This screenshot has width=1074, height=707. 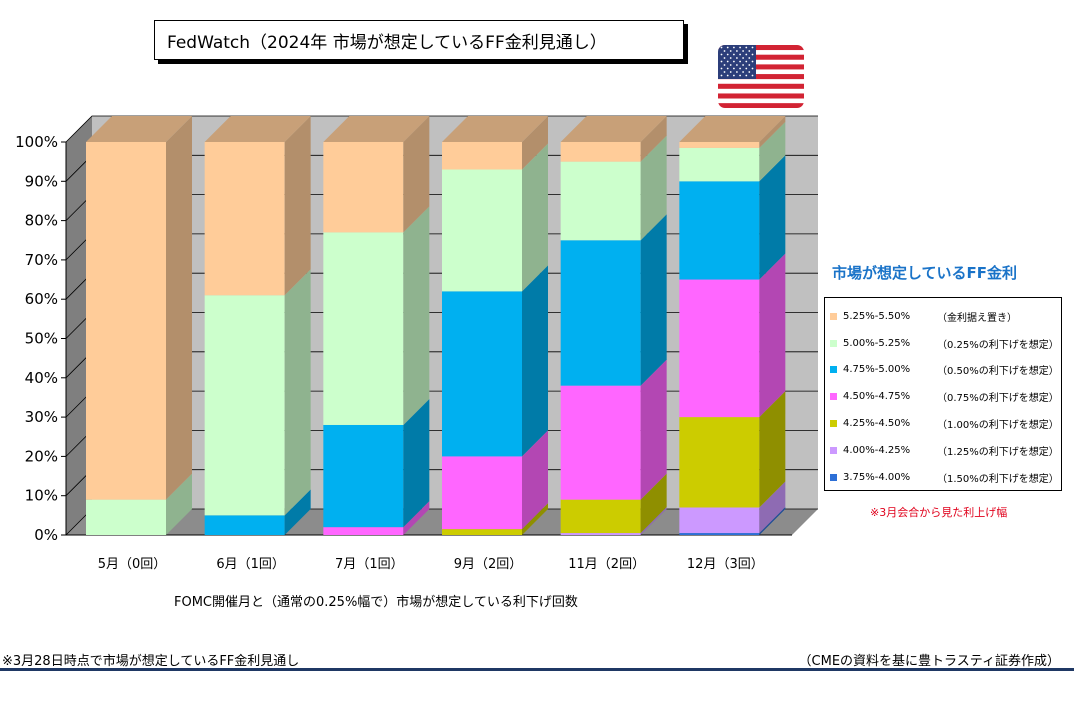 I want to click on y-tick-label: 80%, so click(x=41, y=221).